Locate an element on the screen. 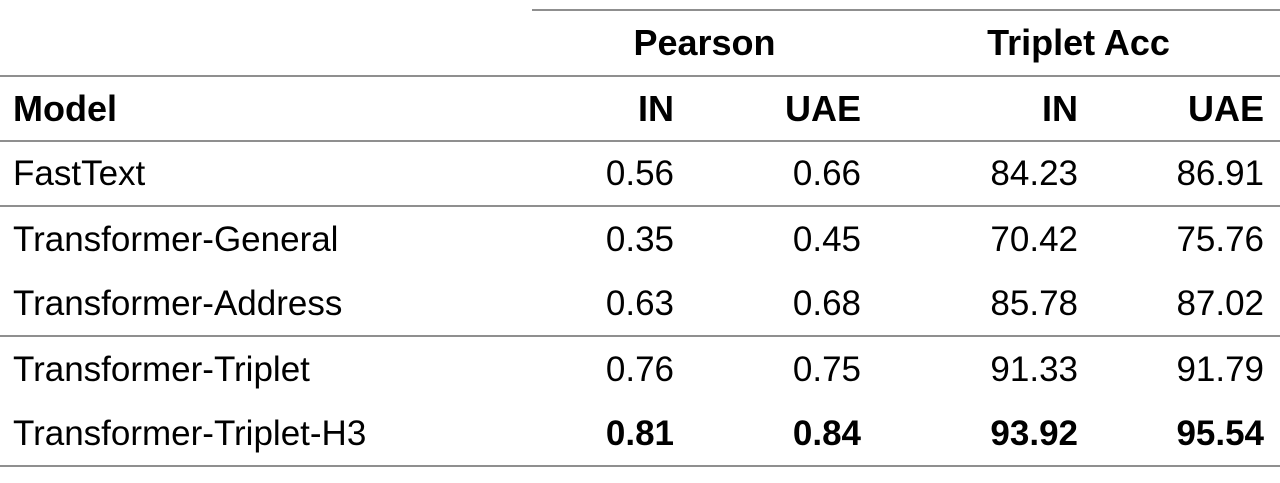 The width and height of the screenshot is (1280, 483). pearson-in-value: 0.81 is located at coordinates (639, 433).